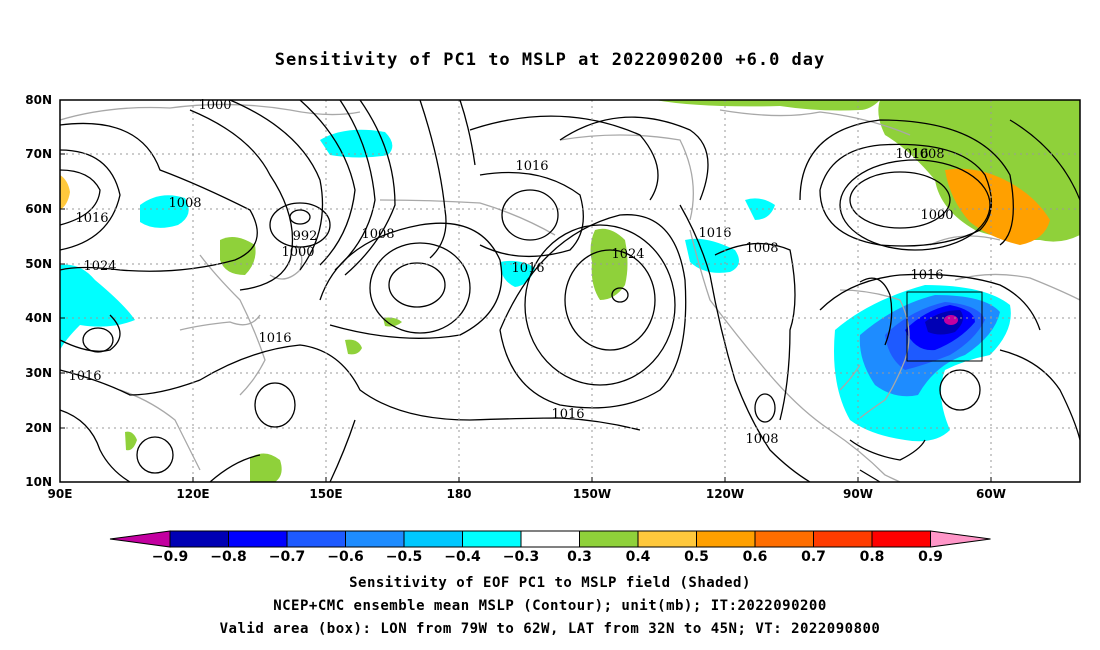  I want to click on colorbar-tick-label: 0.5, so click(696, 557).